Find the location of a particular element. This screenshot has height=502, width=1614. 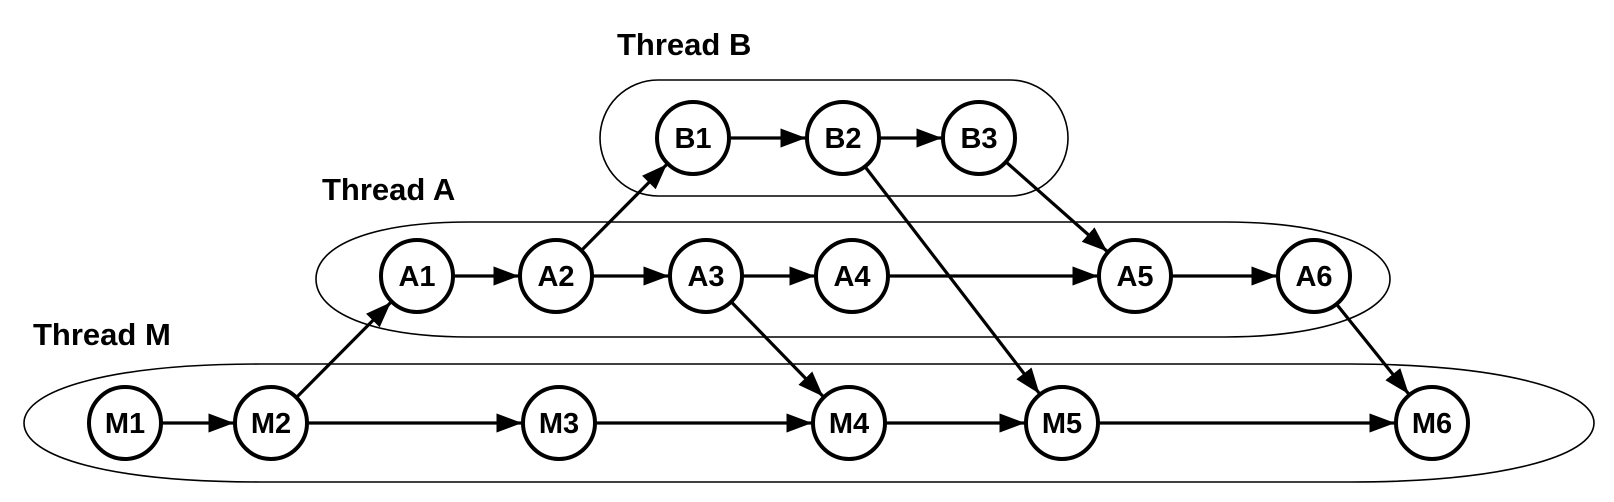

node-b1: B1 is located at coordinates (693, 138).